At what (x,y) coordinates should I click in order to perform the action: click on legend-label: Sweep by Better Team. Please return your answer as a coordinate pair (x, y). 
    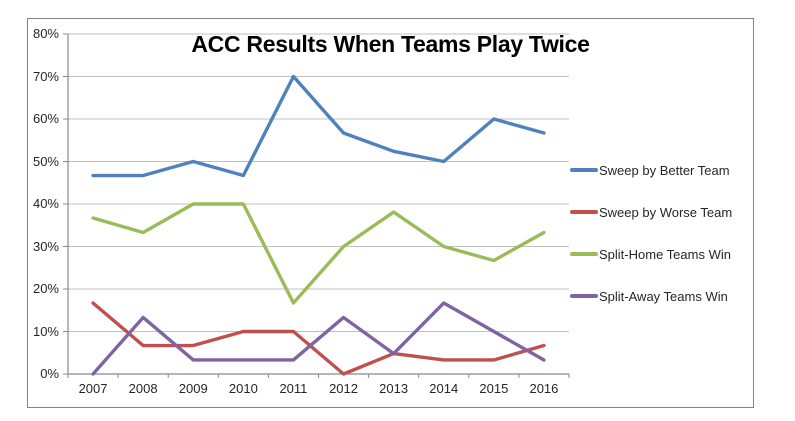
    Looking at the image, I should click on (664, 170).